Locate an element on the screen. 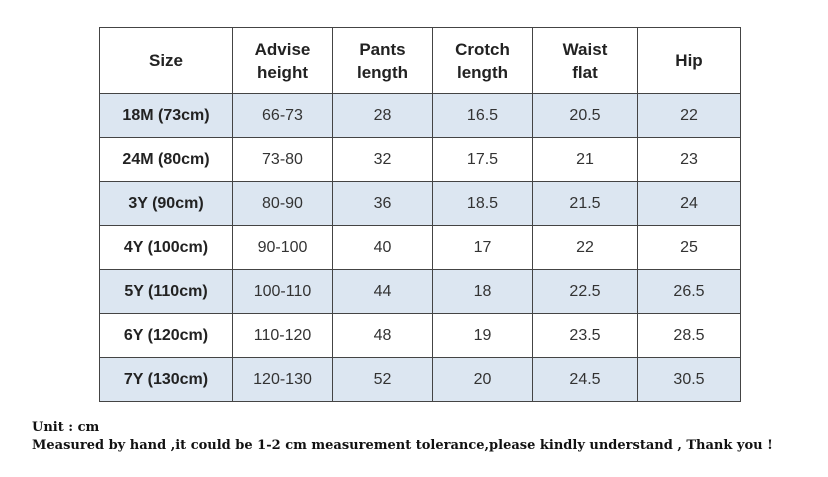  value-cell: 18 is located at coordinates (482, 291).